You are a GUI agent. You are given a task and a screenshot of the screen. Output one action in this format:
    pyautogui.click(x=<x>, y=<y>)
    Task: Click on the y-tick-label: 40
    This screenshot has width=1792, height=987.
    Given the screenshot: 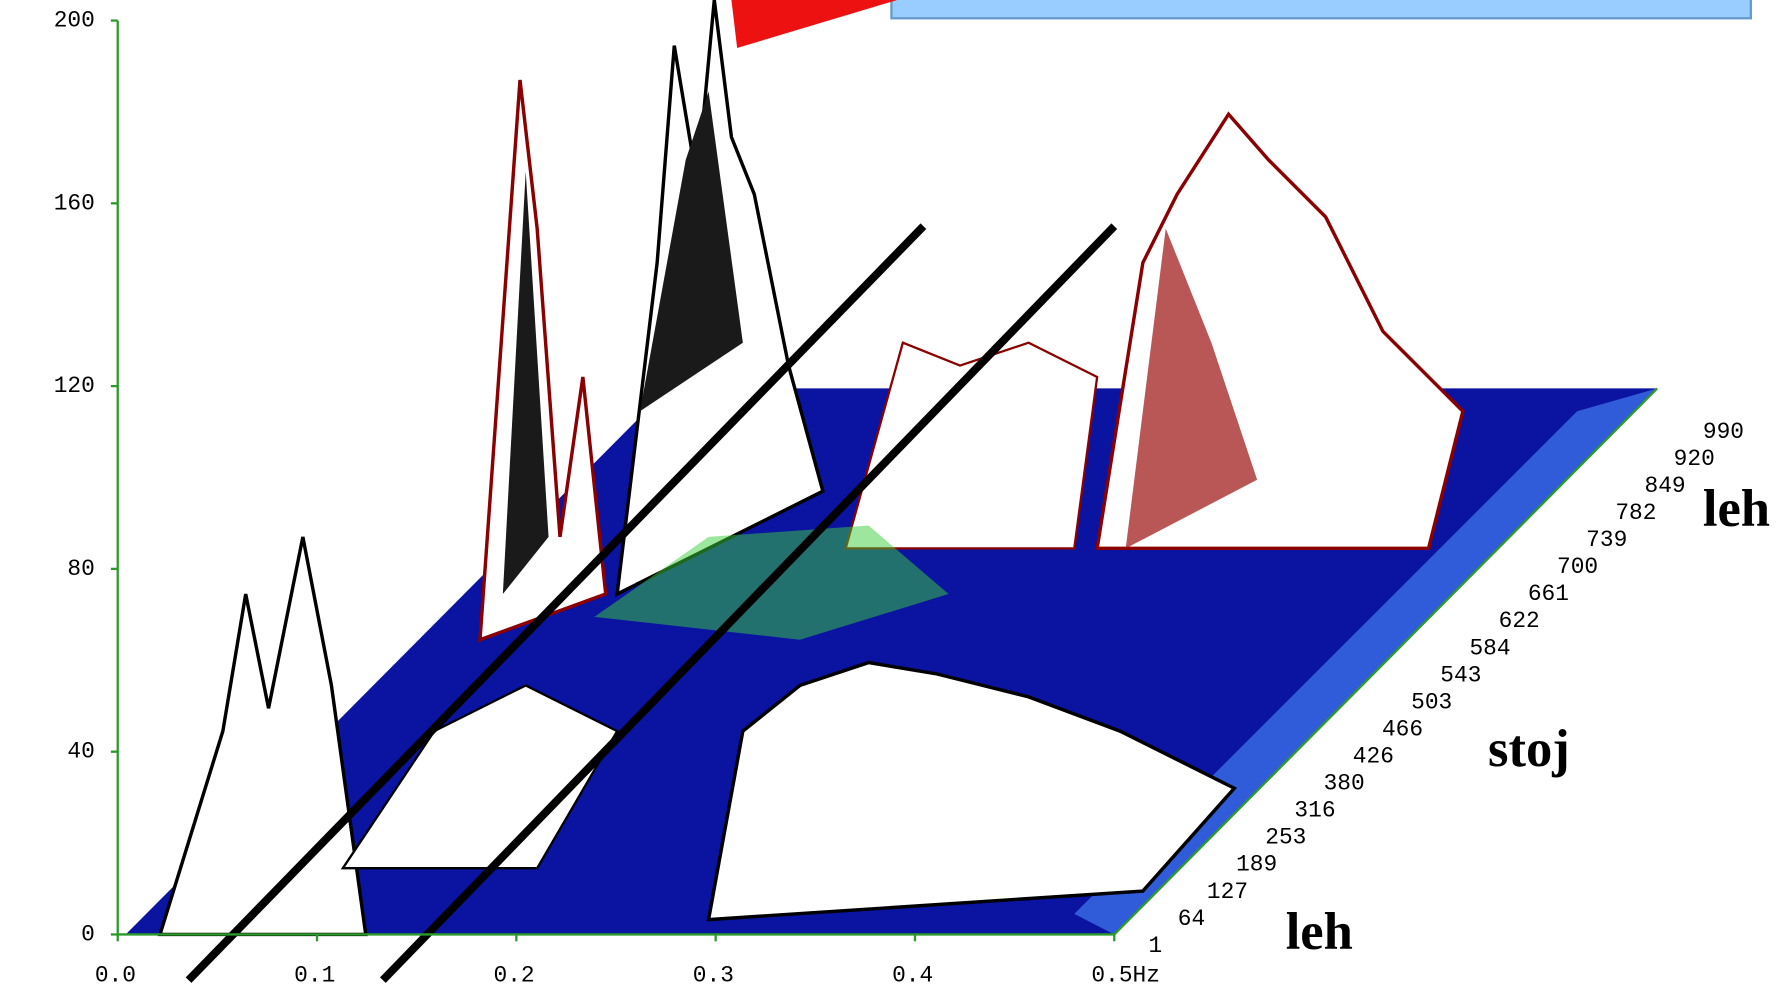 What is the action you would take?
    pyautogui.click(x=80, y=752)
    